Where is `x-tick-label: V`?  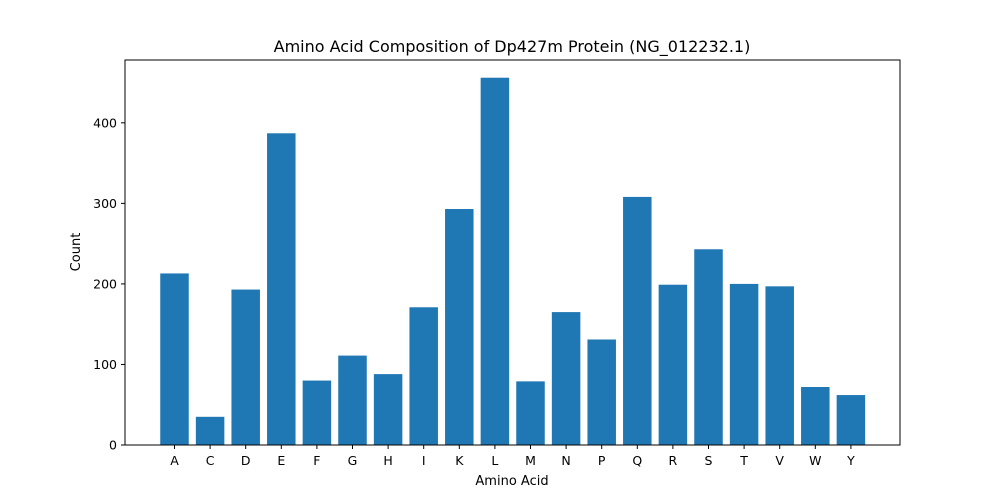 x-tick-label: V is located at coordinates (779, 460).